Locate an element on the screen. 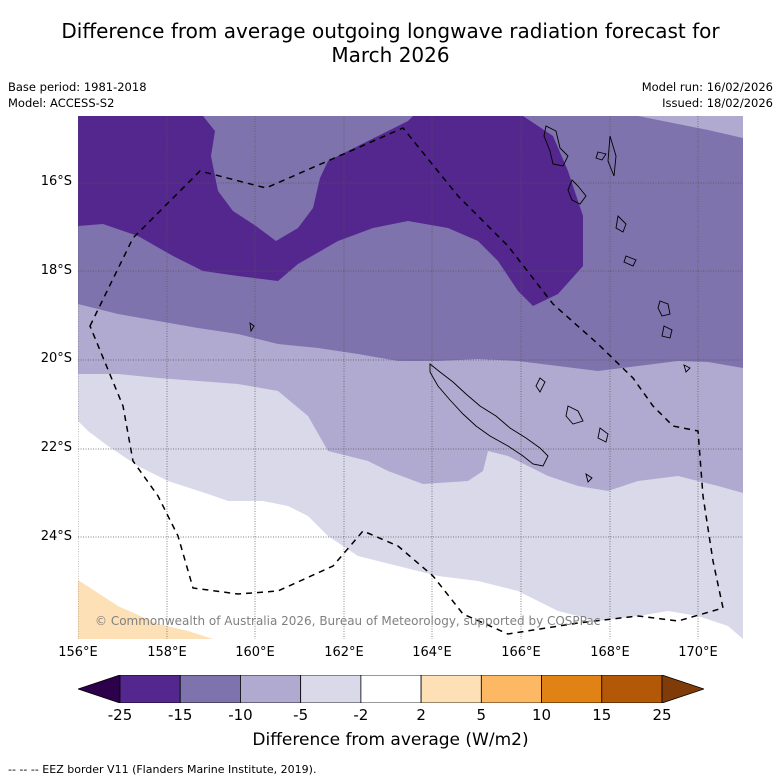  colorbar-tick-label: 25 is located at coordinates (662, 715).